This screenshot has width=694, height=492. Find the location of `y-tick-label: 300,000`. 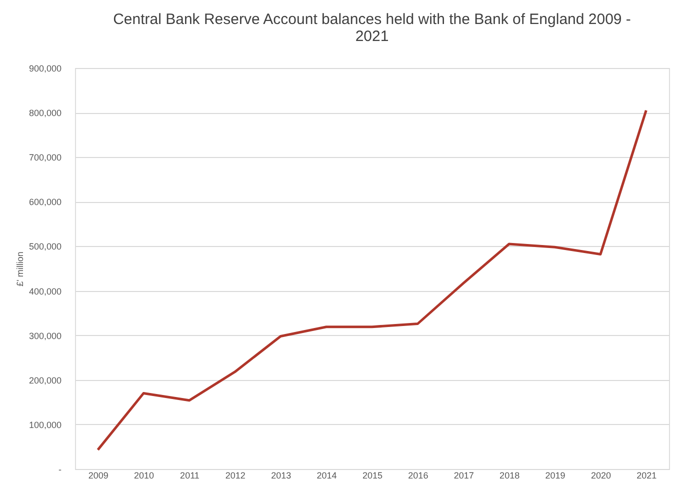

y-tick-label: 300,000 is located at coordinates (45, 335).